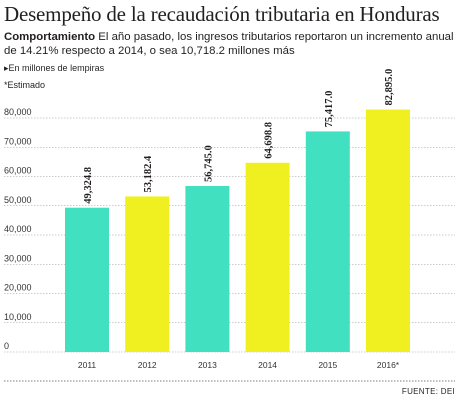 The height and width of the screenshot is (400, 459). Describe the element at coordinates (87, 365) in the screenshot. I see `x-tick-label: 2011` at that location.